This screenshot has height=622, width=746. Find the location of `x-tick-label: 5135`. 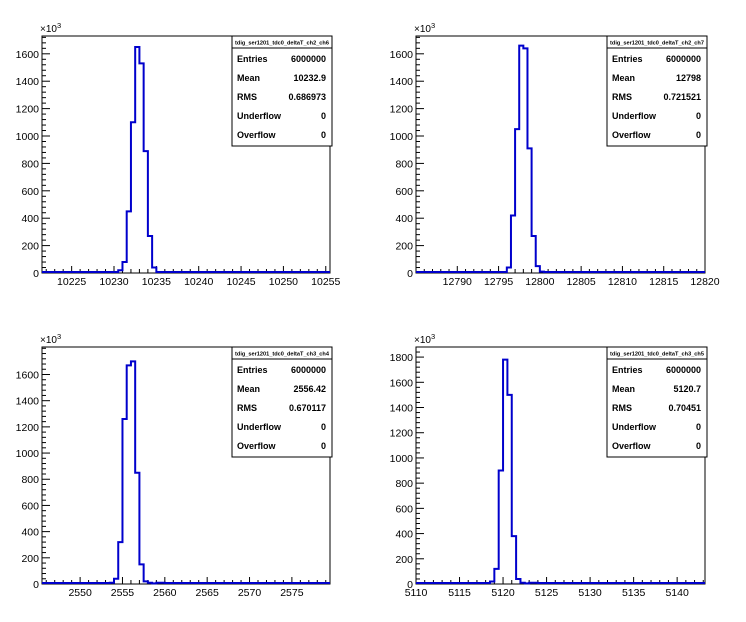

x-tick-label: 5135 is located at coordinates (634, 593).